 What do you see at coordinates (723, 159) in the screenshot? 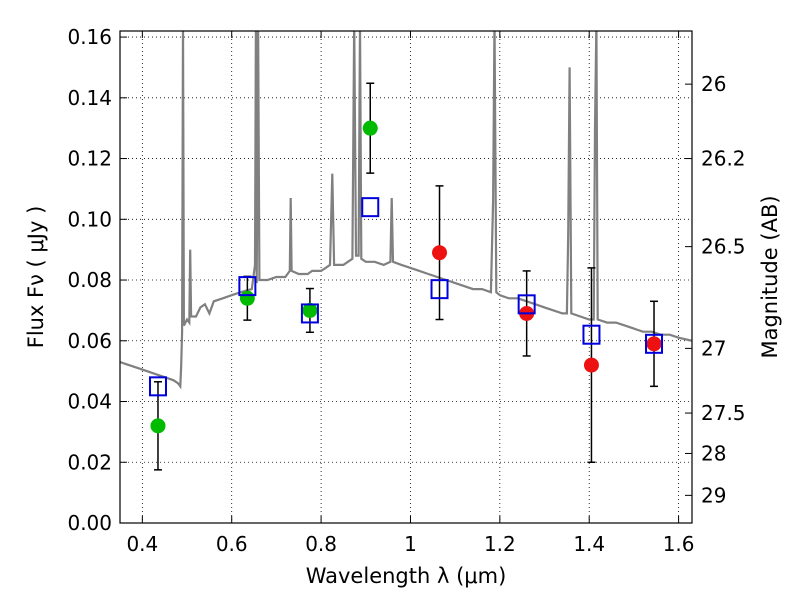
I see `y2-tick-label: 26.2` at bounding box center [723, 159].